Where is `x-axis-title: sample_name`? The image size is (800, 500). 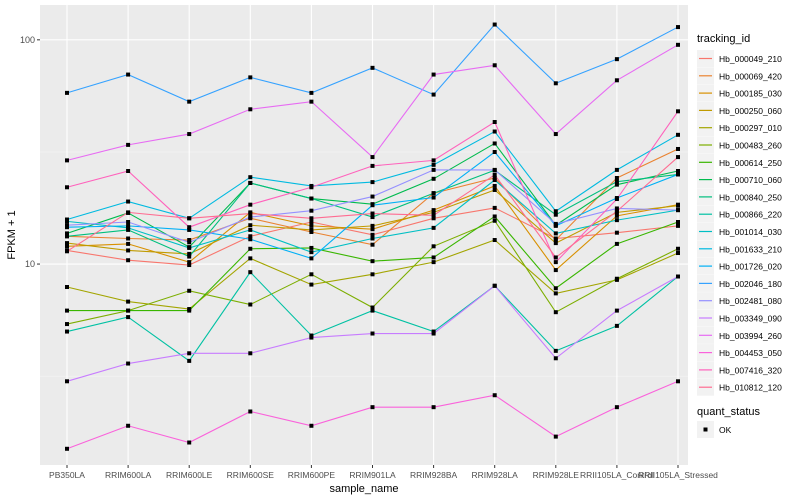 x-axis-title: sample_name is located at coordinates (363, 489).